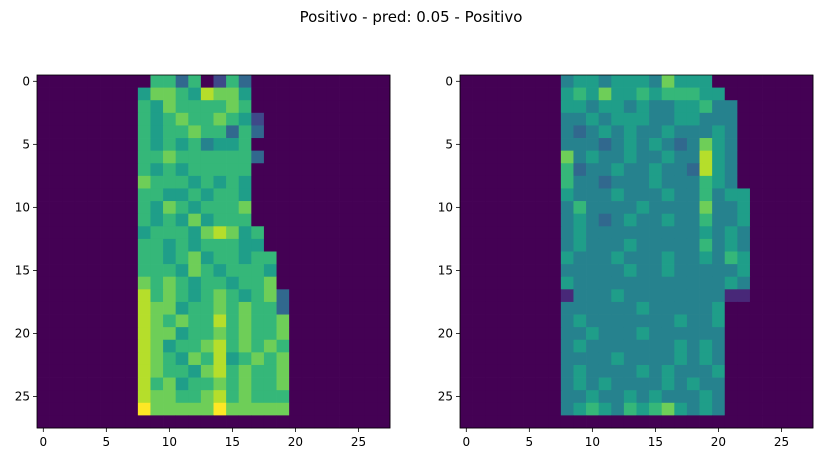  I want to click on y-tick-label: 5, so click(449, 144).